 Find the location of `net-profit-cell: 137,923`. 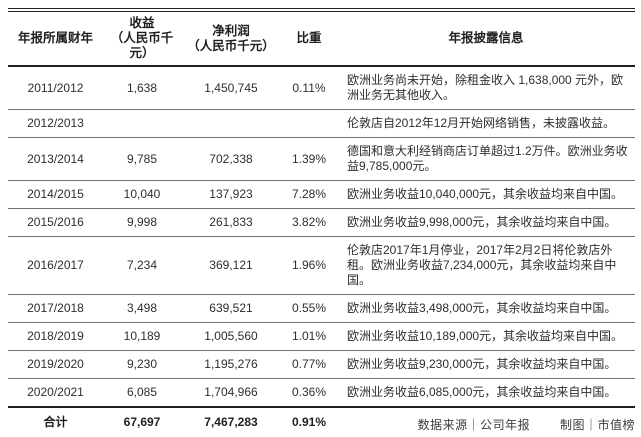

net-profit-cell: 137,923 is located at coordinates (231, 194).